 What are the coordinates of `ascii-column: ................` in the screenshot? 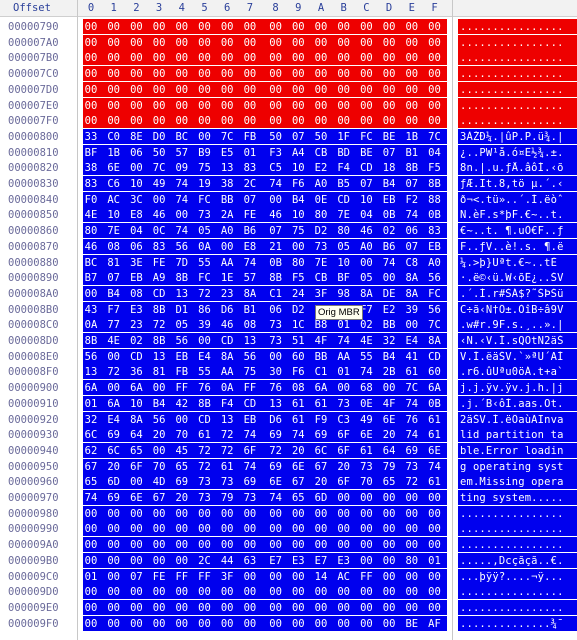 It's located at (517, 513).